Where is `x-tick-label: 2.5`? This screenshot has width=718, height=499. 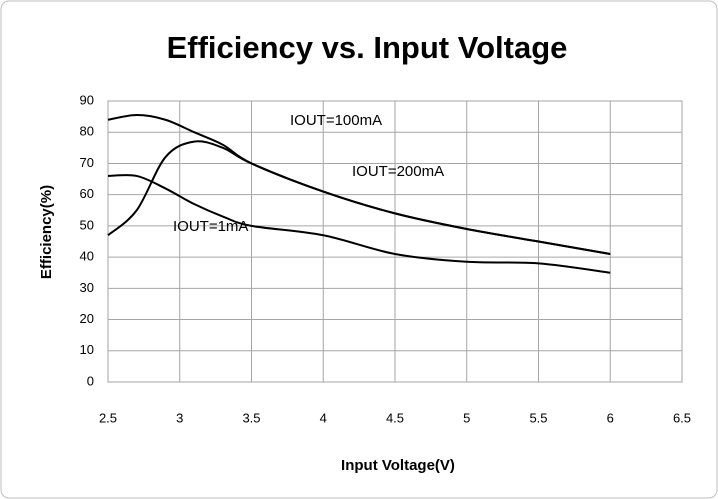 x-tick-label: 2.5 is located at coordinates (108, 417).